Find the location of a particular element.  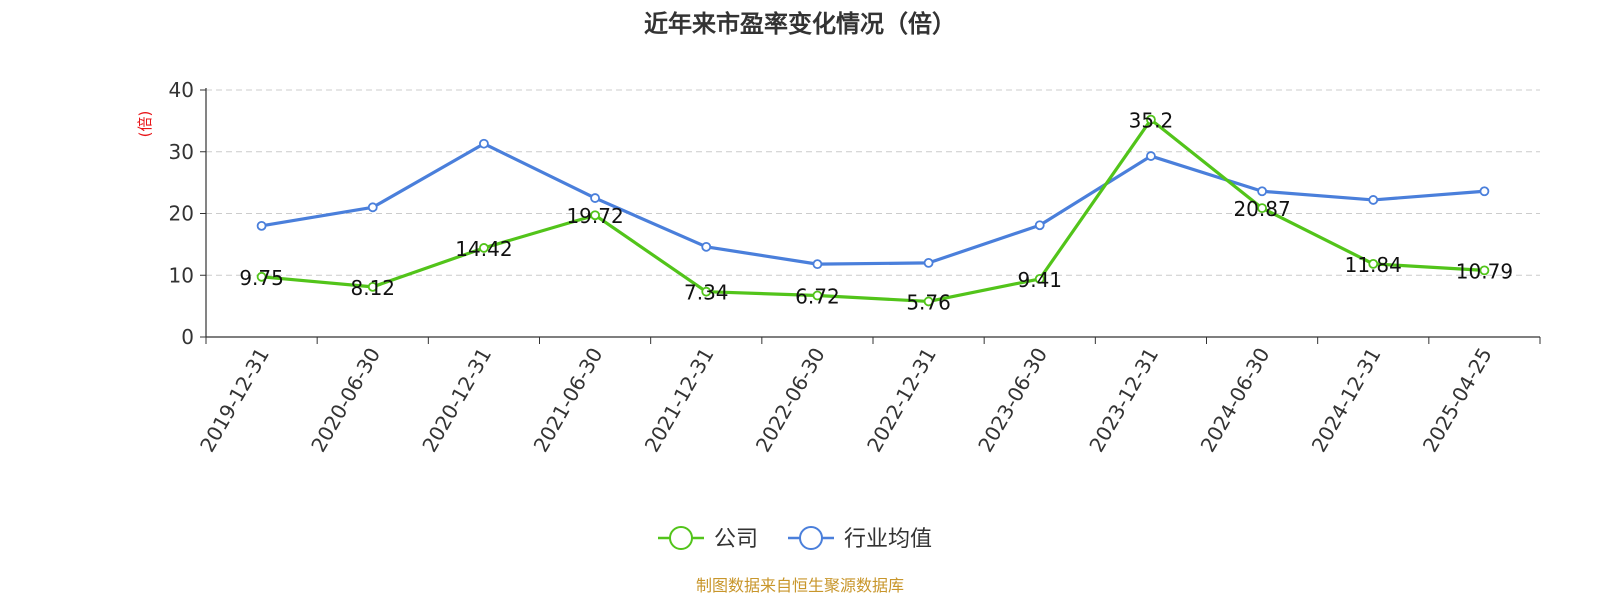

data-label: 5.76 is located at coordinates (928, 302).